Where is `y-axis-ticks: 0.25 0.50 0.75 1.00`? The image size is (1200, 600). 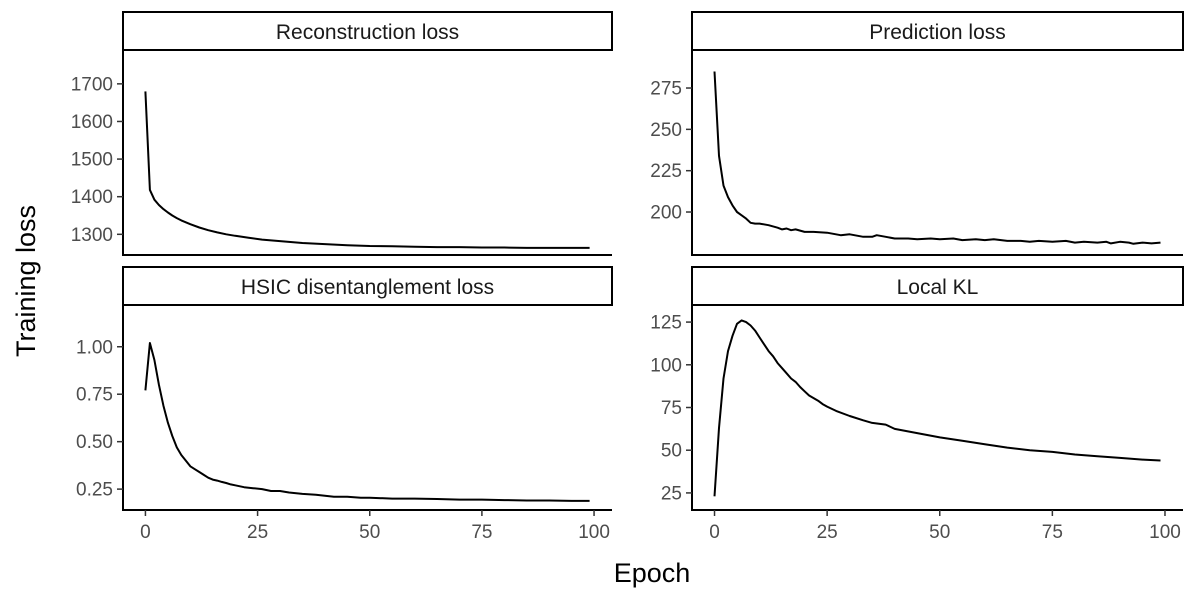 y-axis-ticks: 0.25 0.50 0.75 1.00 is located at coordinates (99, 419).